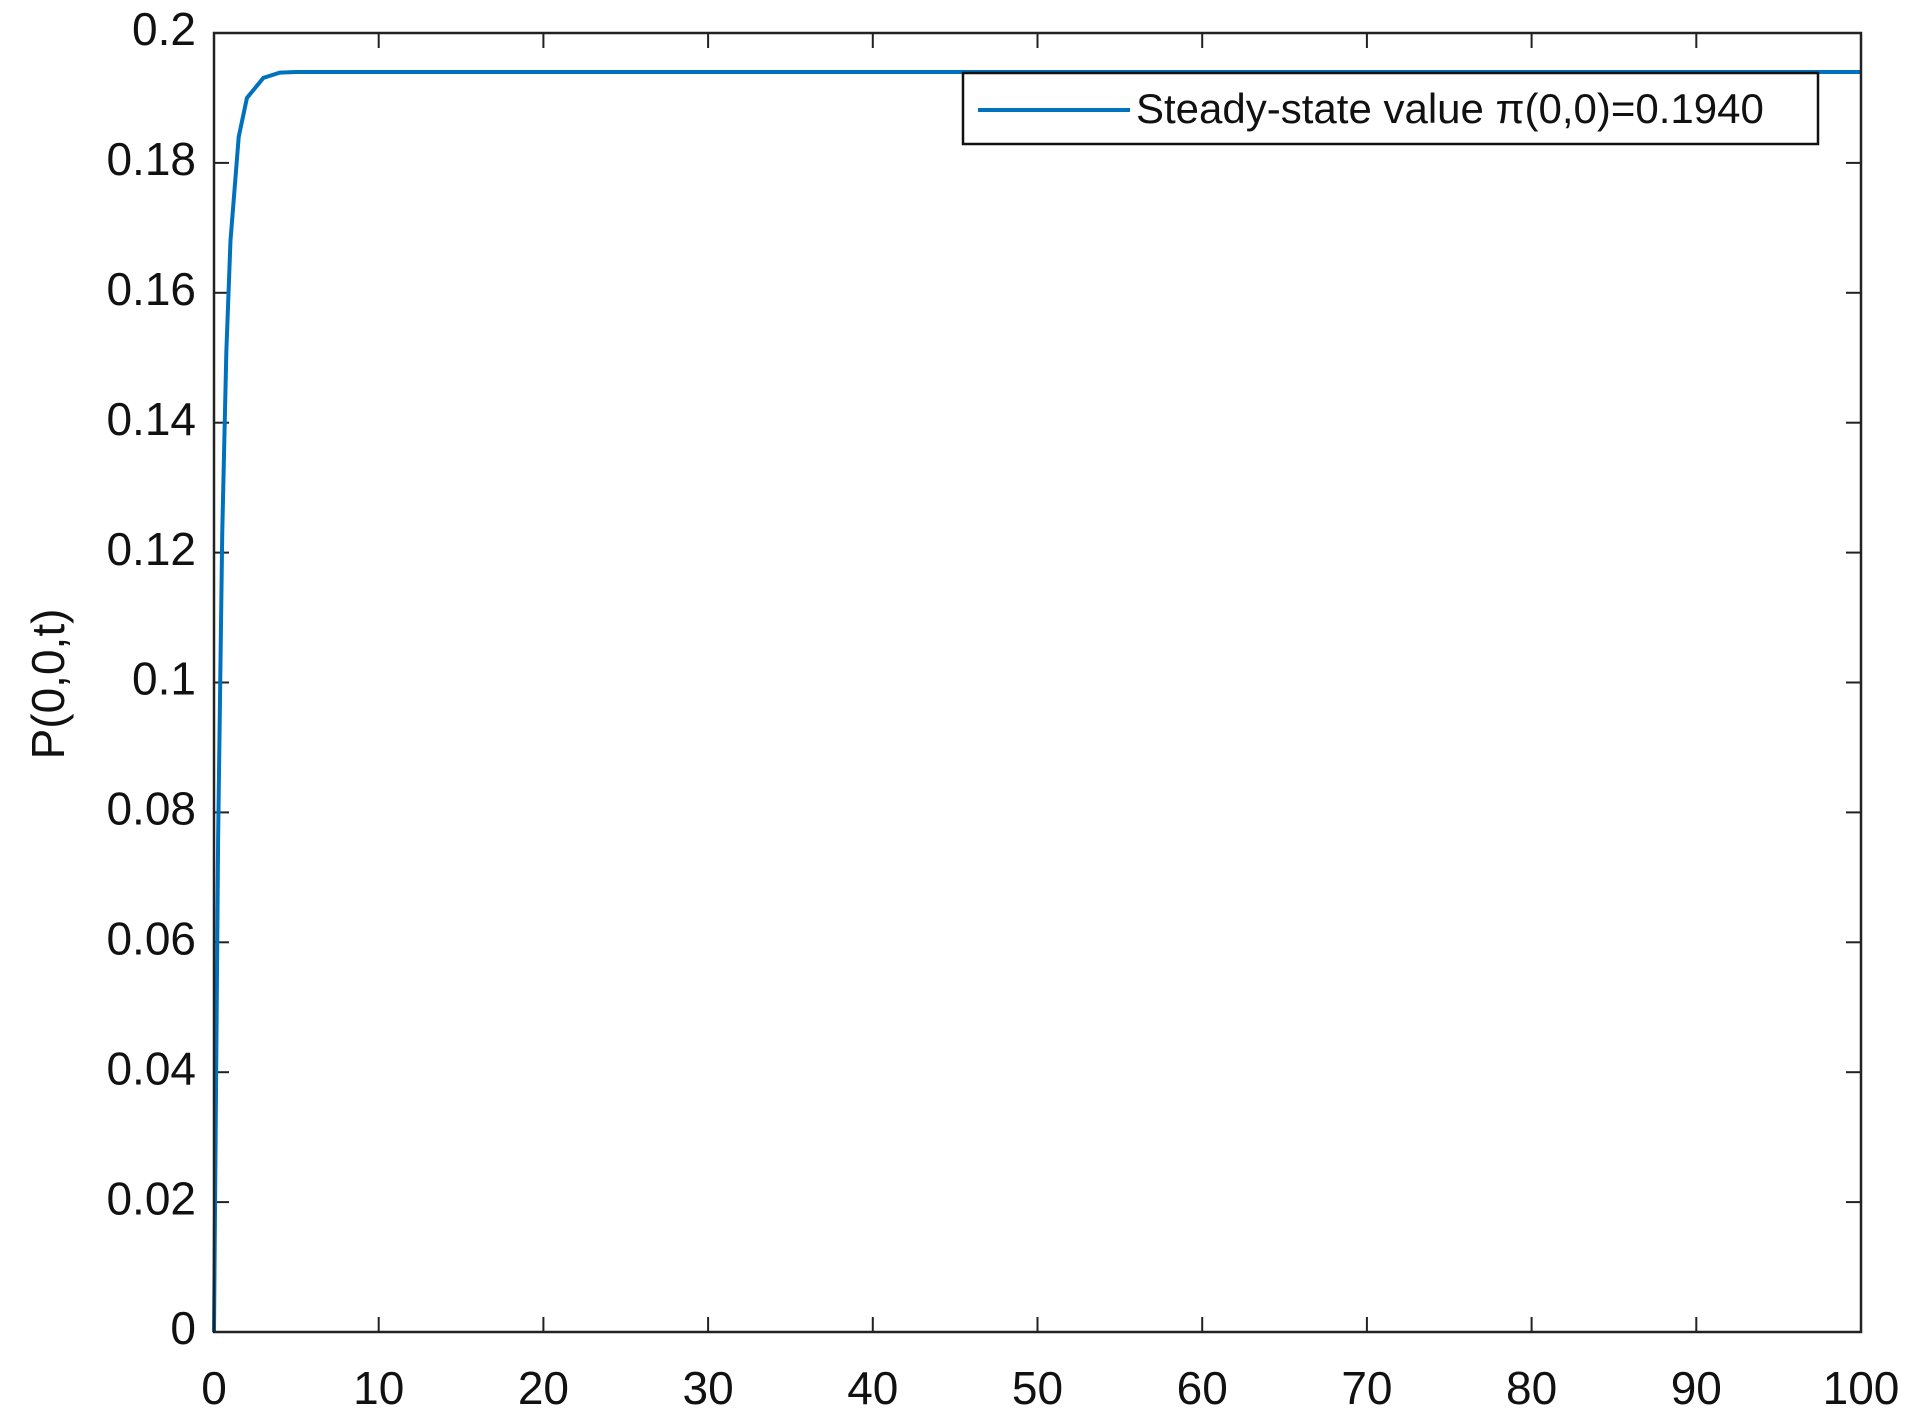 The width and height of the screenshot is (1914, 1427). What do you see at coordinates (164, 29) in the screenshot?
I see `y-tick-label: 0.2` at bounding box center [164, 29].